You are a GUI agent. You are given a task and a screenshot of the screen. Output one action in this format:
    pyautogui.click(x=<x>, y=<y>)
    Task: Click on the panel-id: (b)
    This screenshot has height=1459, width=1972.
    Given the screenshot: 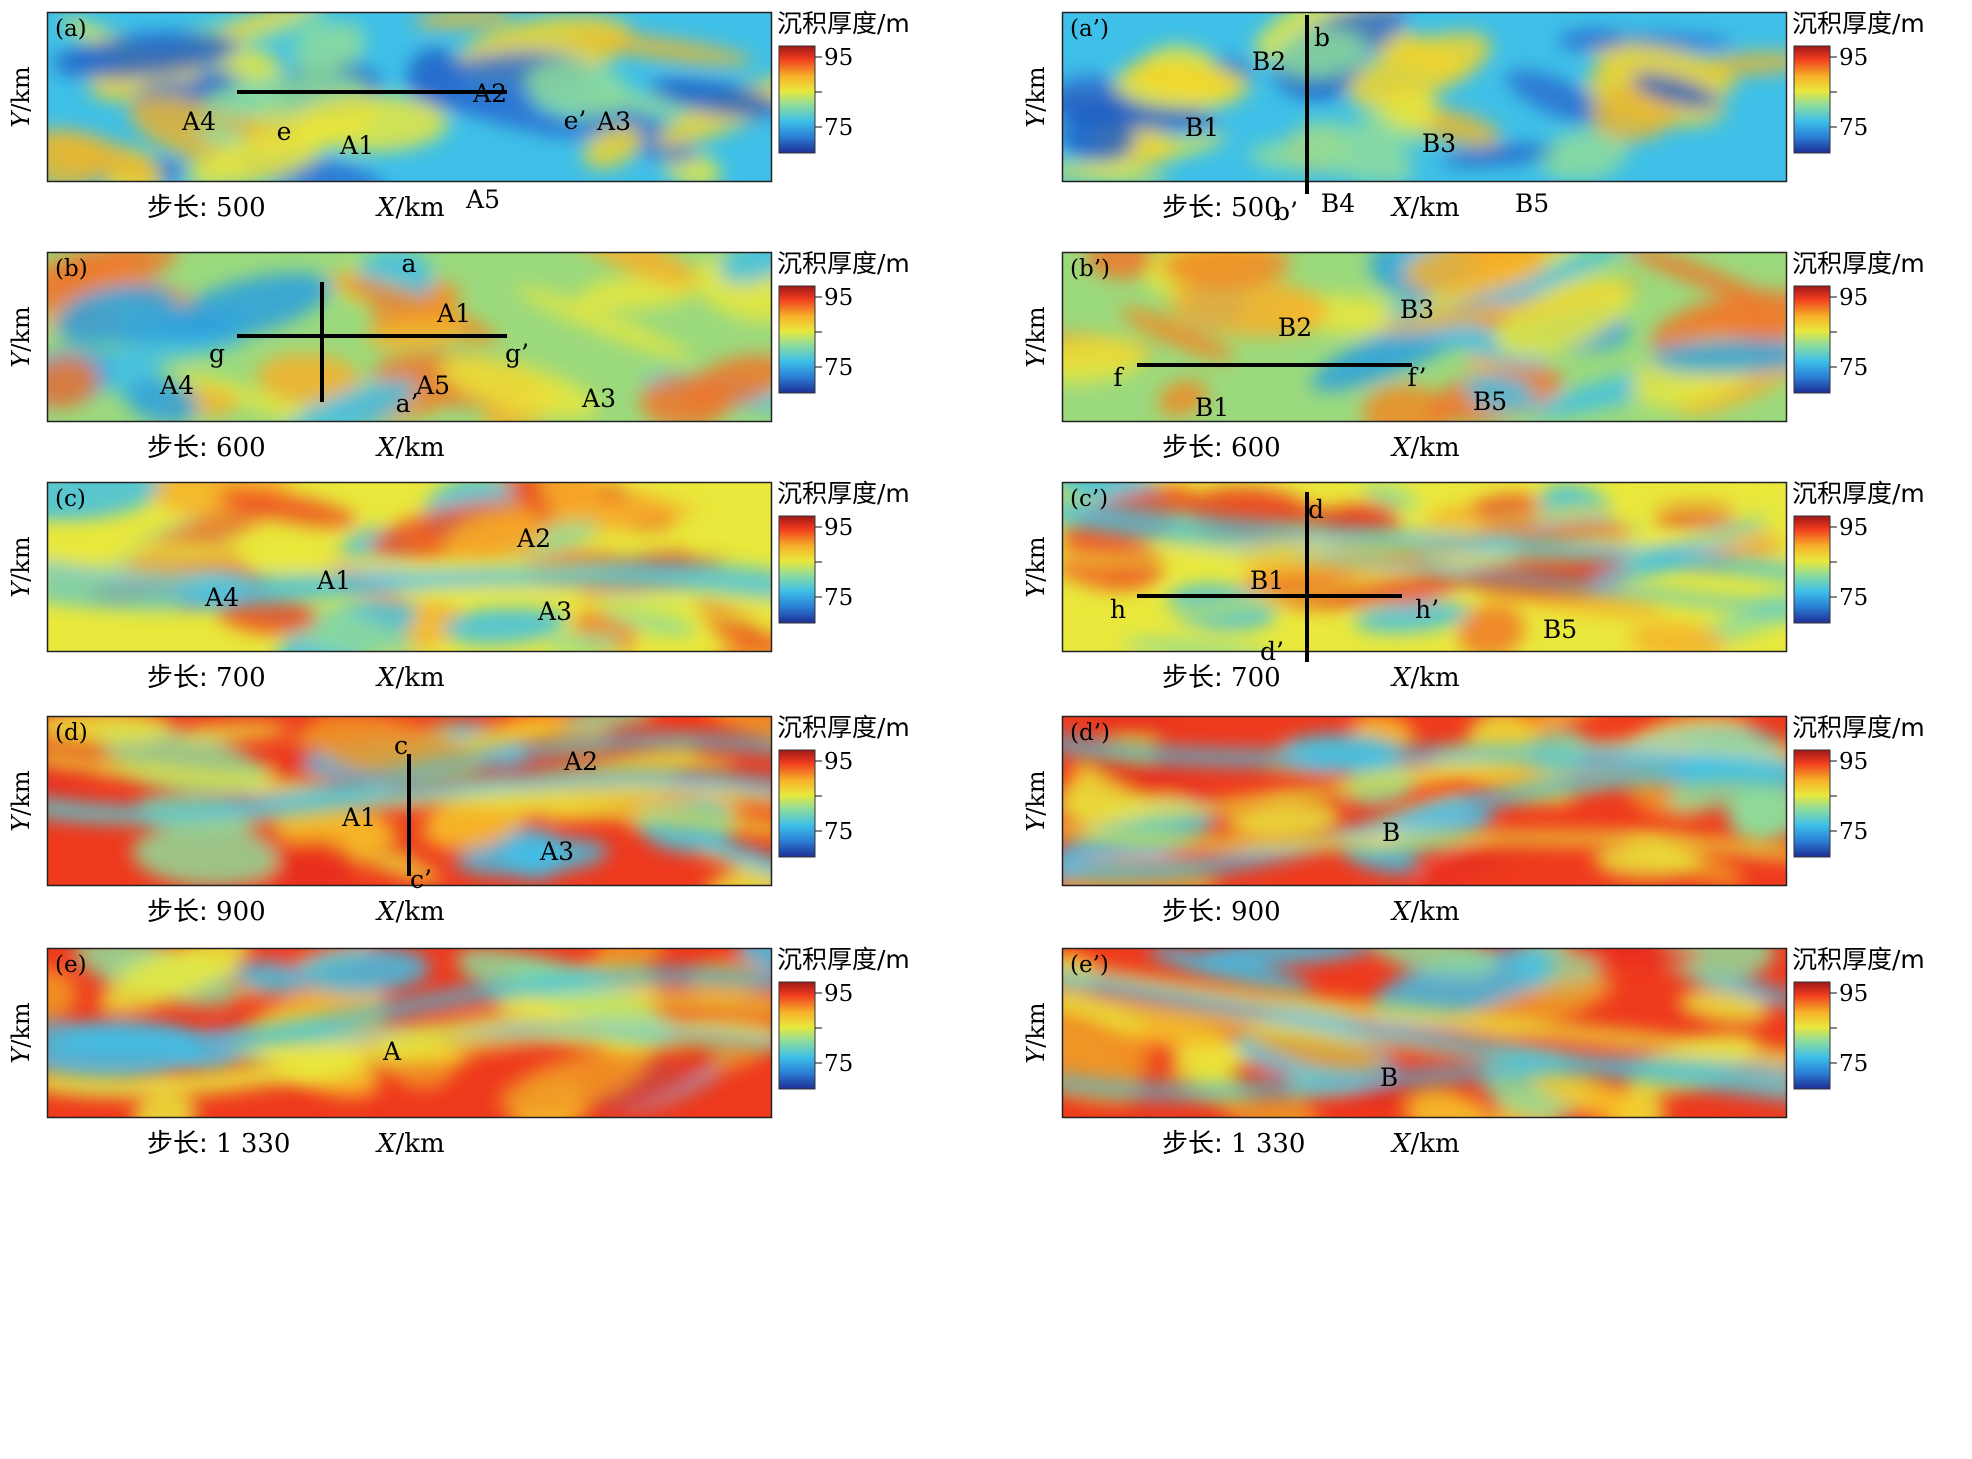 What is the action you would take?
    pyautogui.click(x=71, y=269)
    